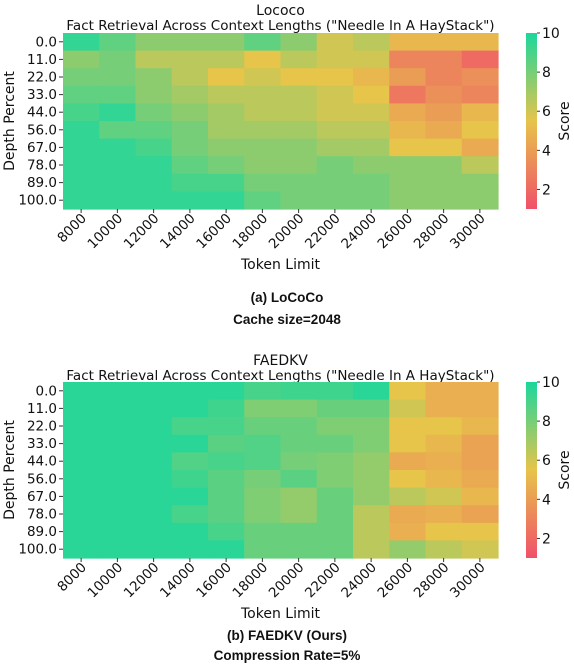 The width and height of the screenshot is (574, 664). I want to click on y-axis-label: Depth Percent, so click(10, 121).